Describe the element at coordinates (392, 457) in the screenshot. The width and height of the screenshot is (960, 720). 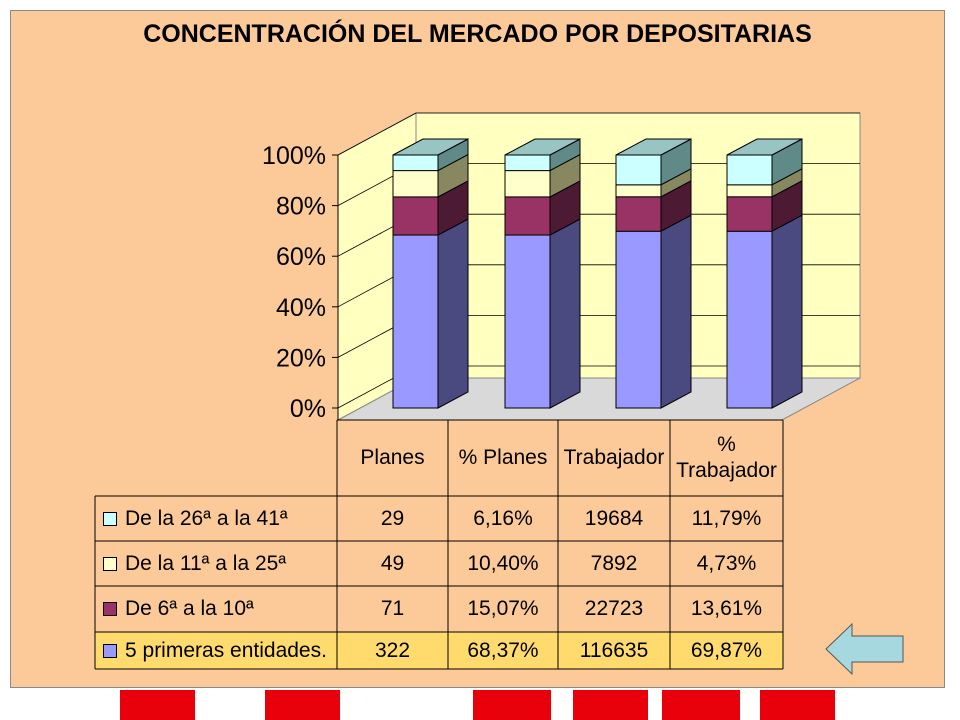
I see `table-column-header: Planes` at that location.